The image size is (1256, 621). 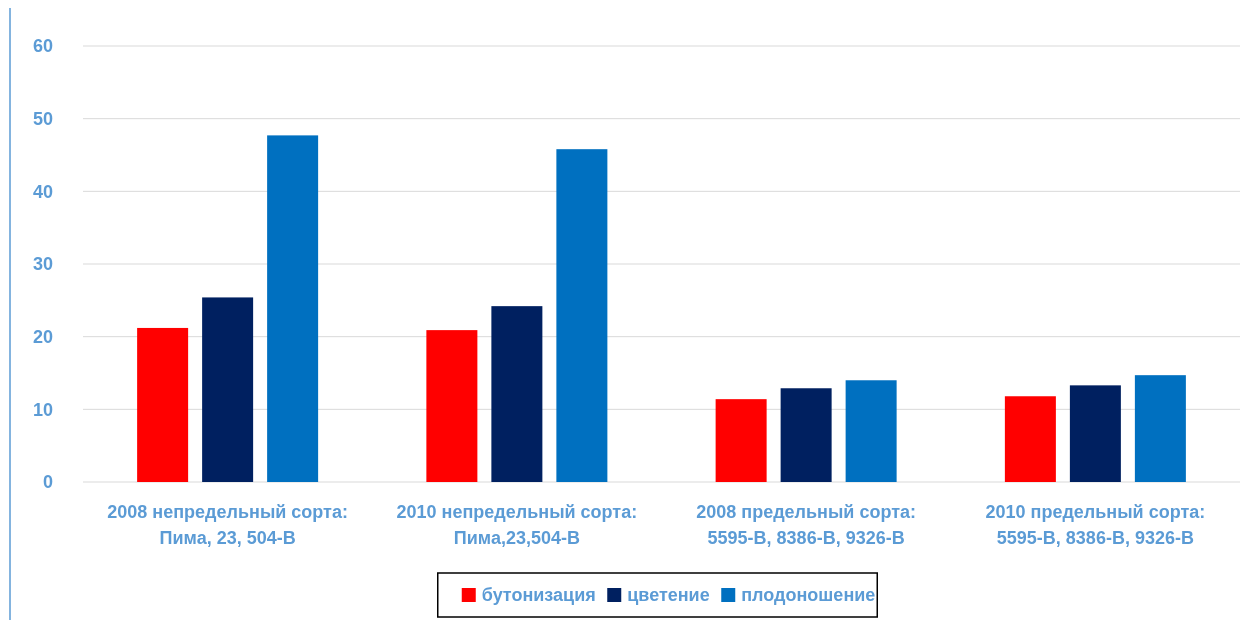 I want to click on legend-label: бутонизация, so click(x=538, y=595).